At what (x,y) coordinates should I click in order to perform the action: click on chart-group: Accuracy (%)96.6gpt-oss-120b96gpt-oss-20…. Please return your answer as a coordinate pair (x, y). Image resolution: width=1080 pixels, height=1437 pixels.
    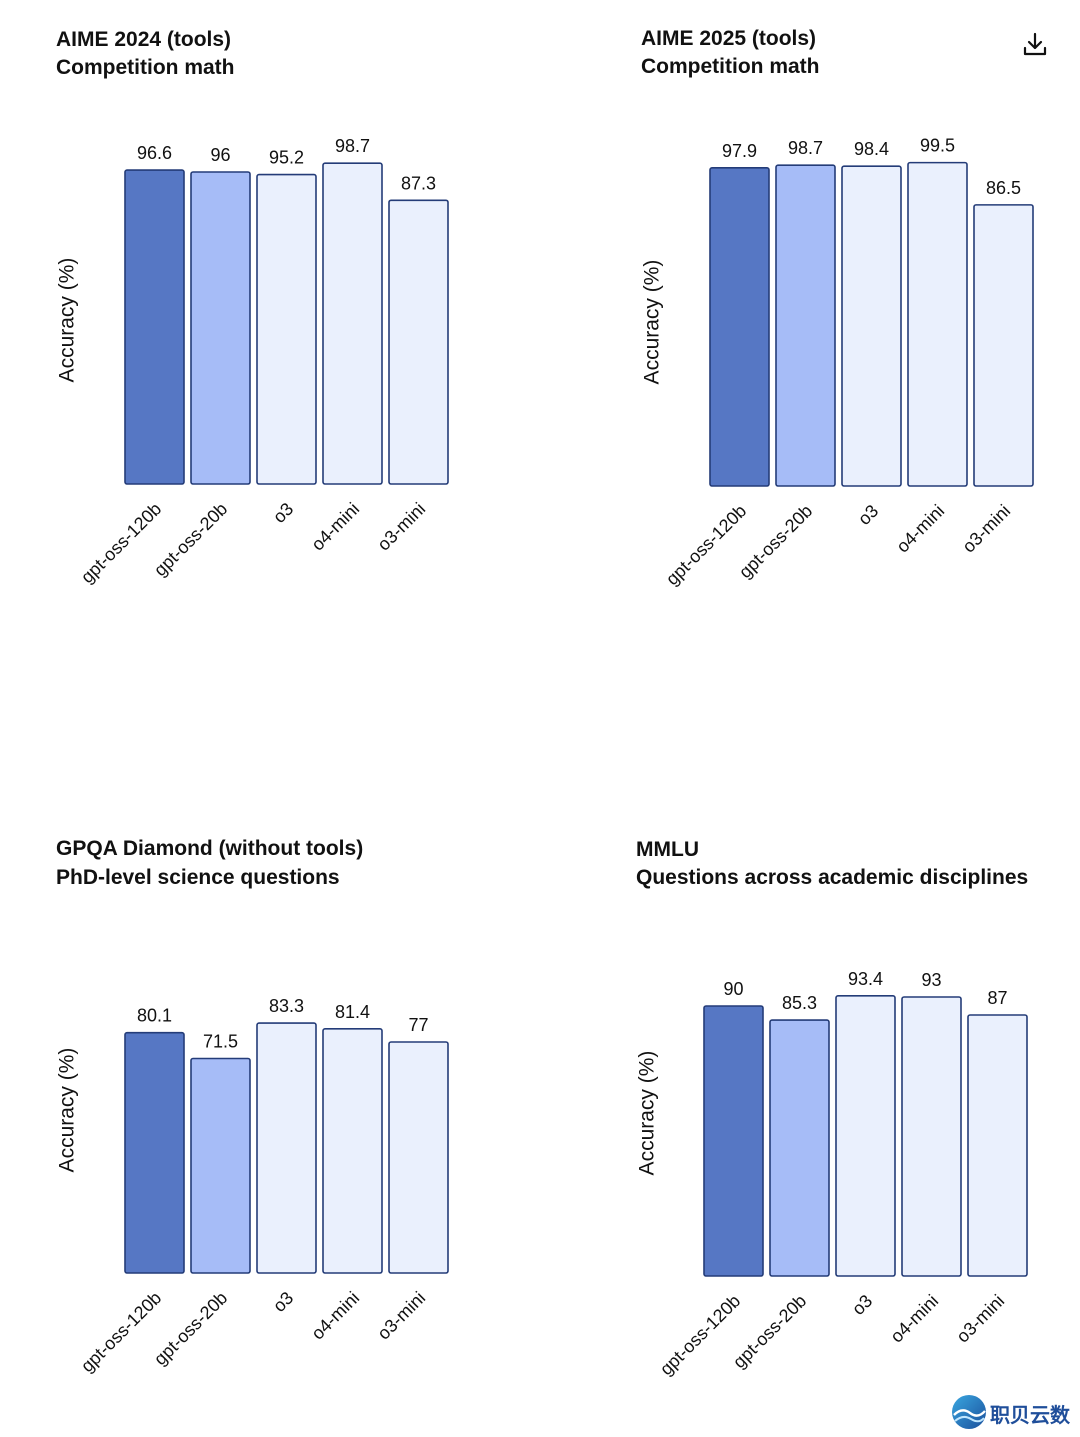
    Looking at the image, I should click on (252, 361).